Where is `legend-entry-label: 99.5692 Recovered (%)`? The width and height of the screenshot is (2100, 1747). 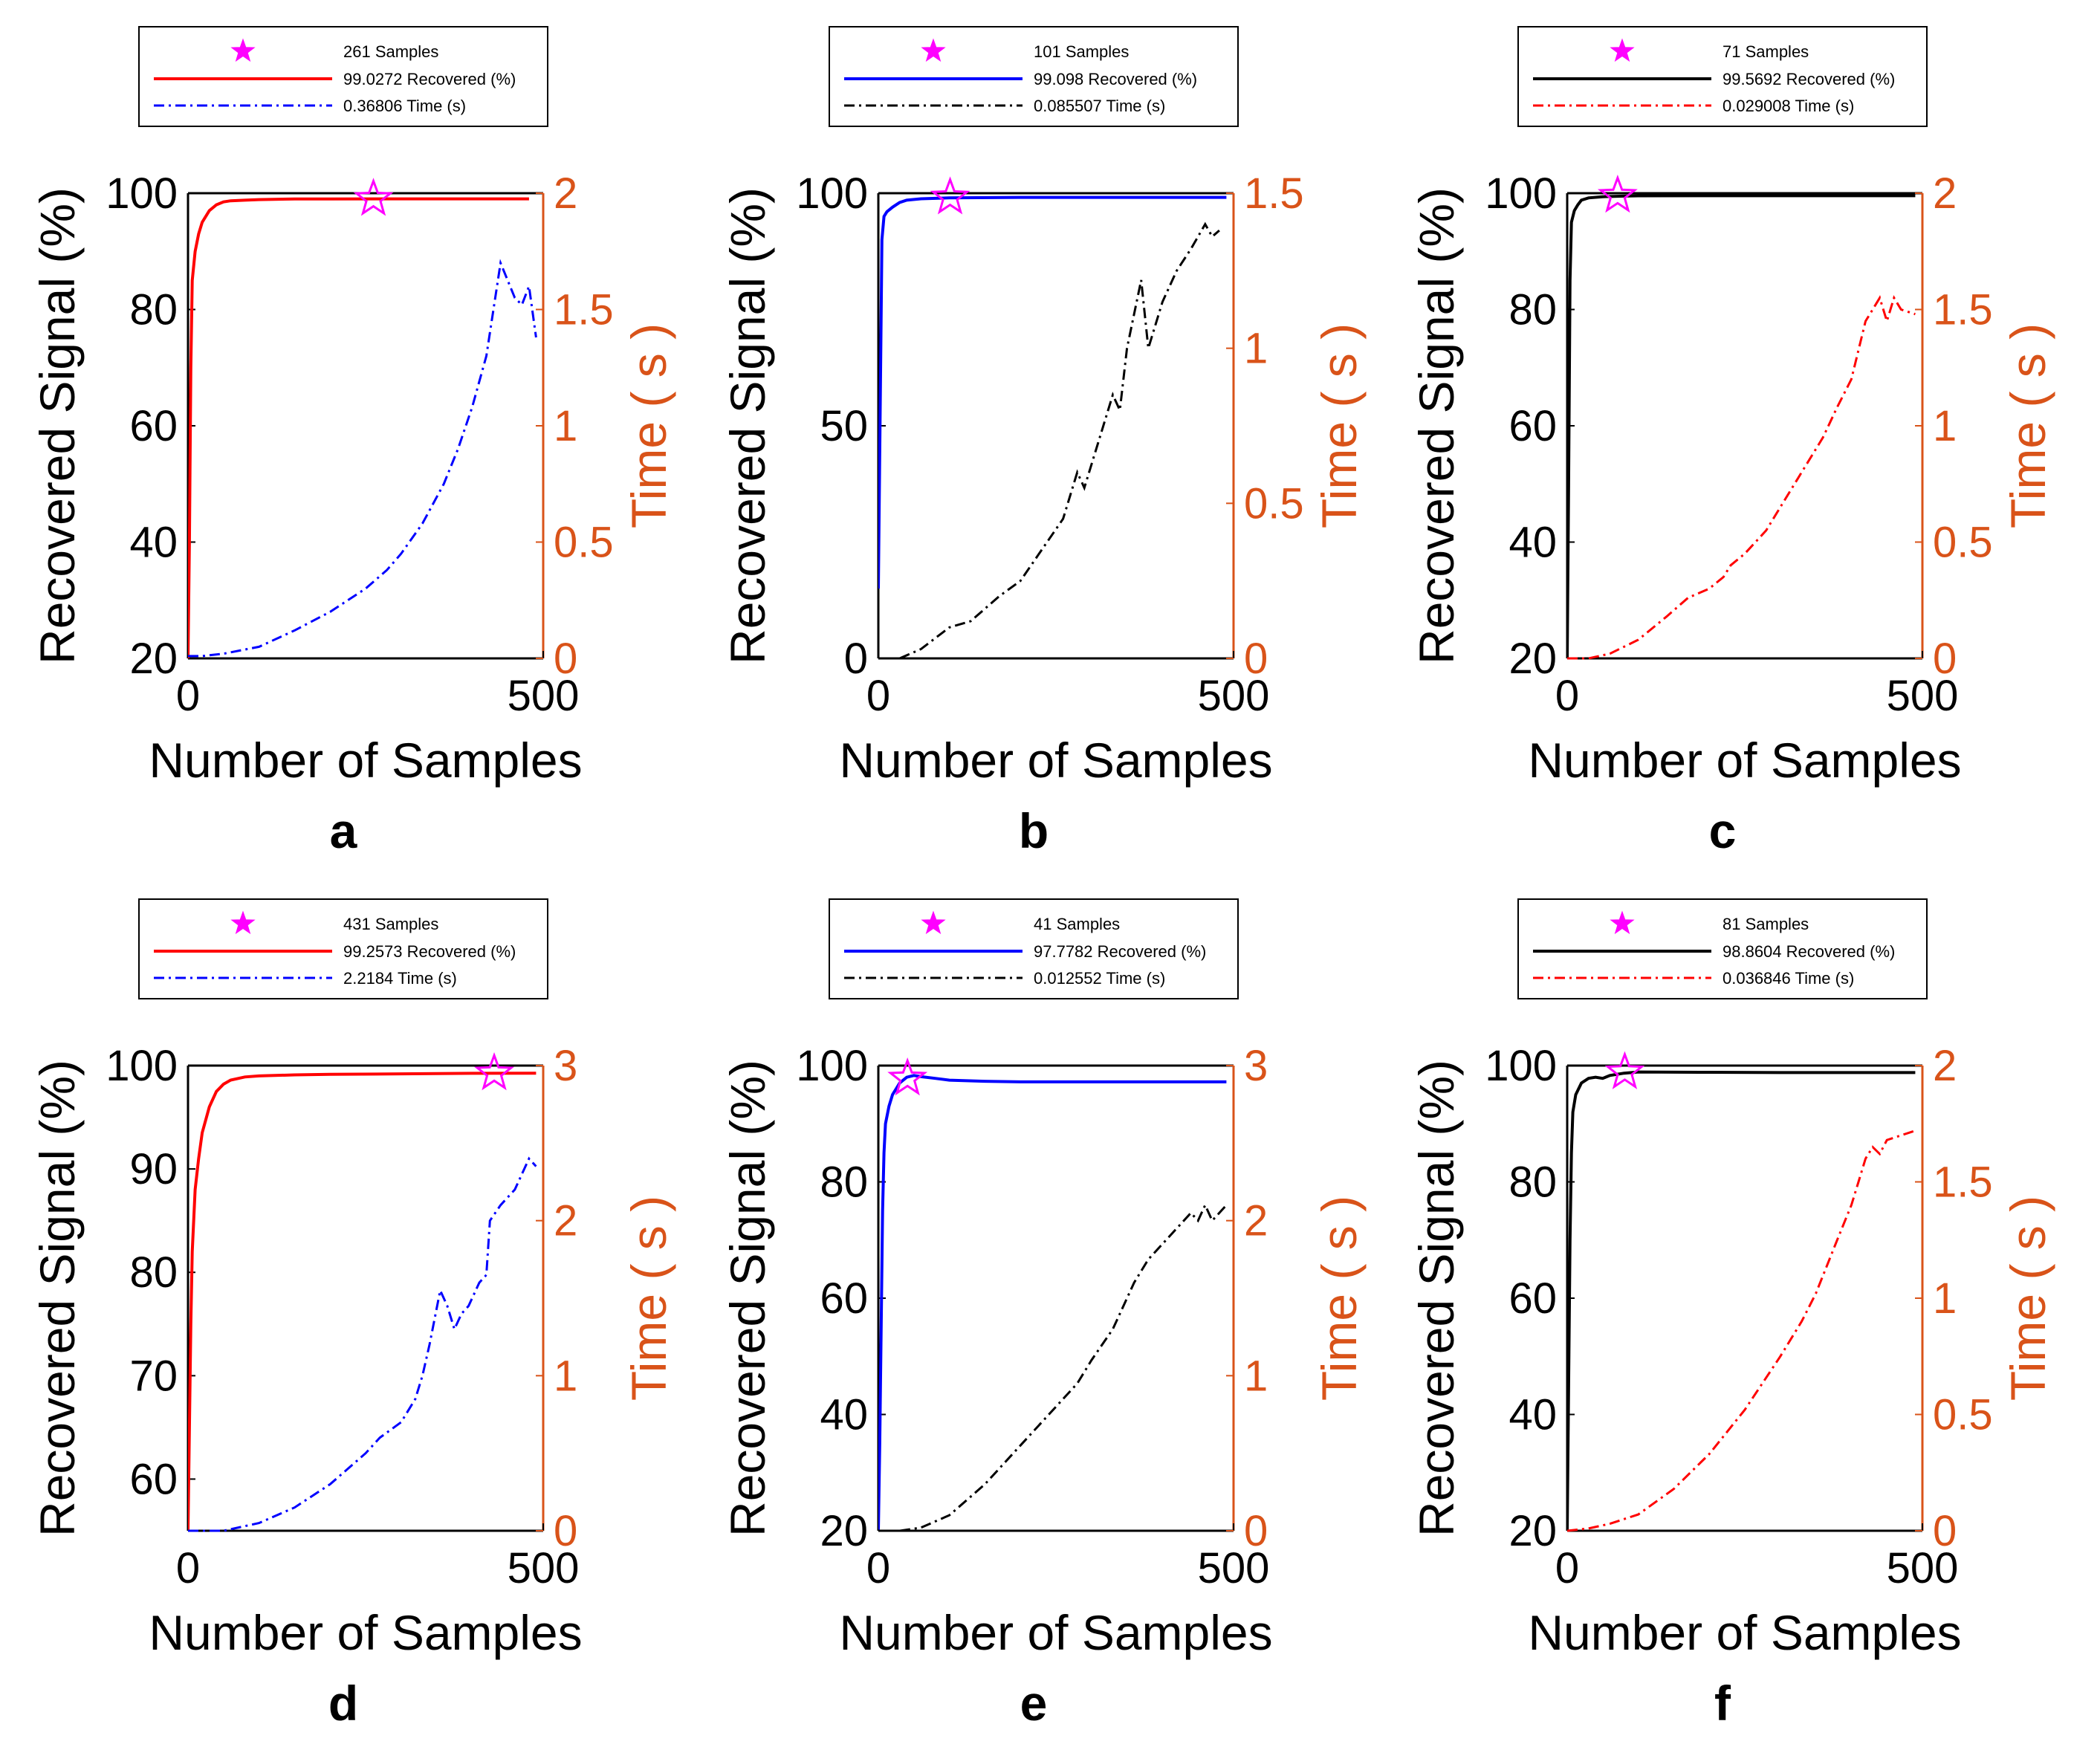
legend-entry-label: 99.5692 Recovered (%) is located at coordinates (1809, 79).